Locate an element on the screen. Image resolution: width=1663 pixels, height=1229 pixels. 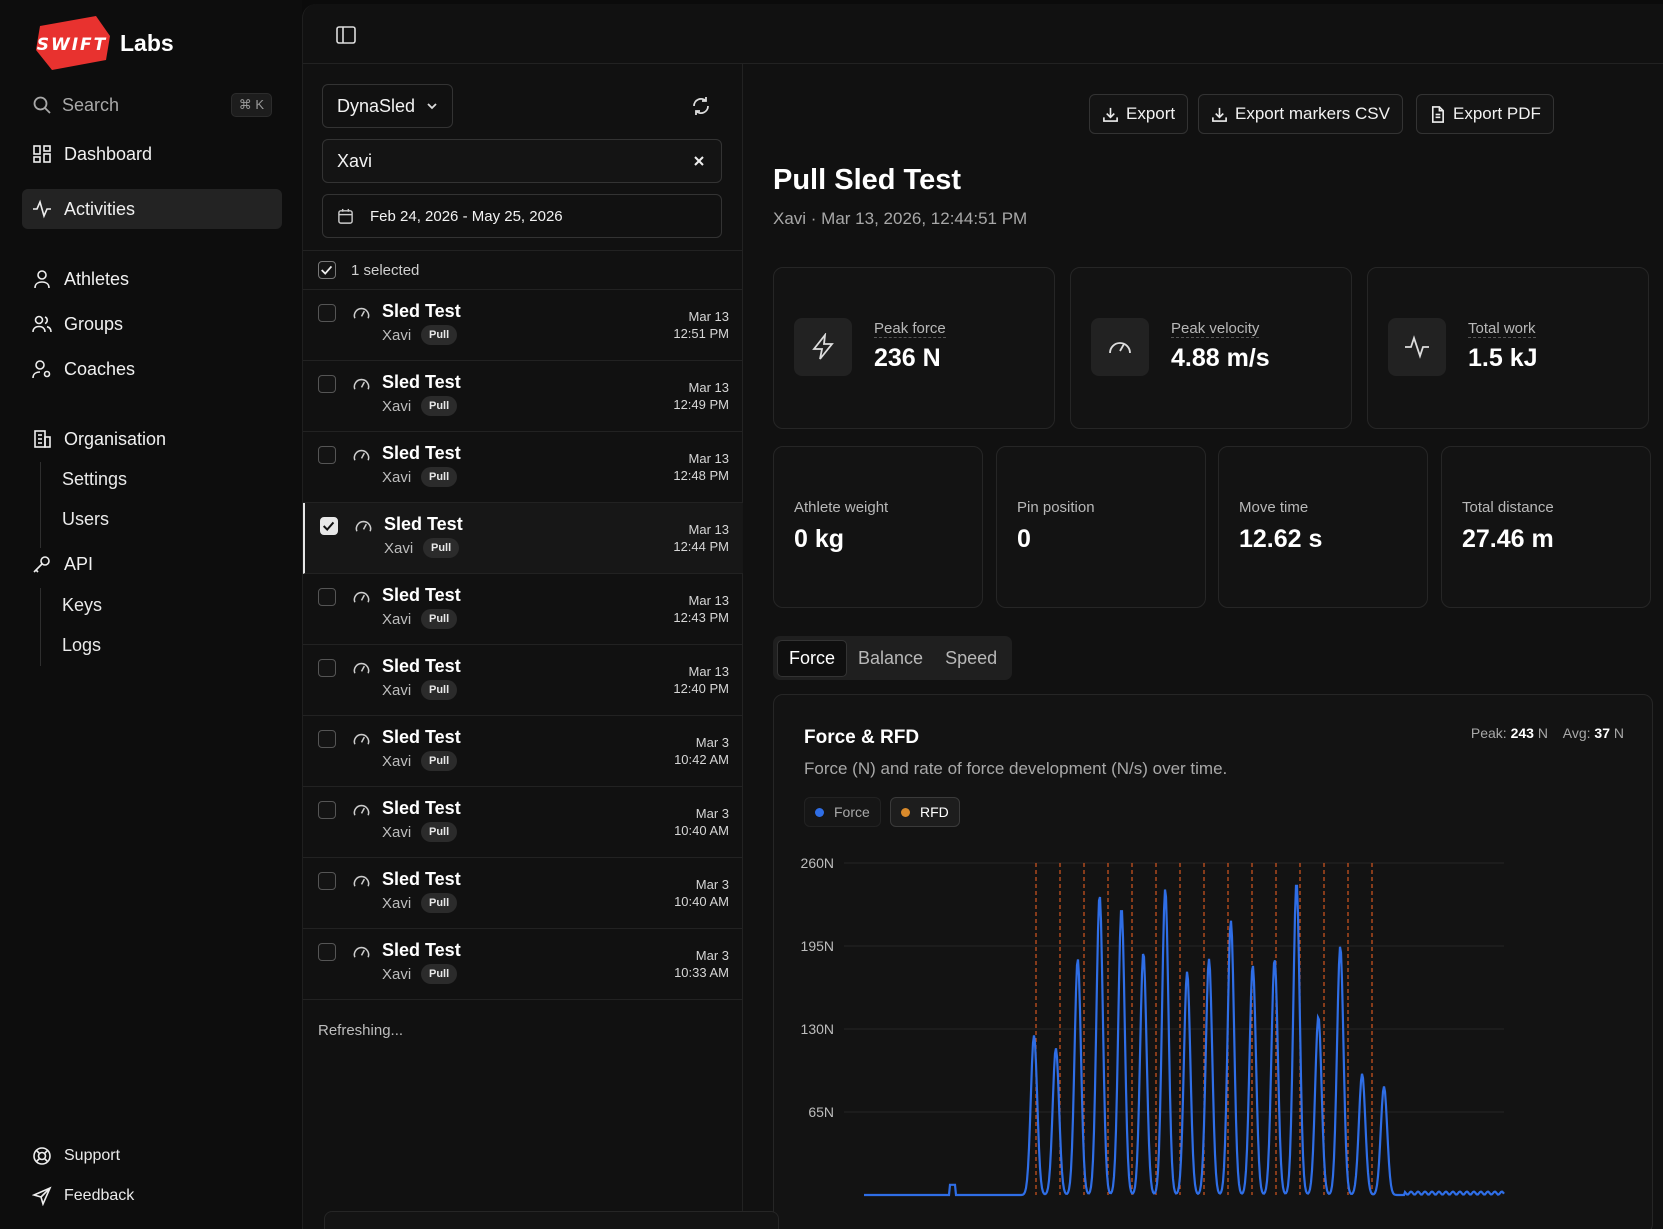
nav-groups: Groups is located at coordinates (152, 324).